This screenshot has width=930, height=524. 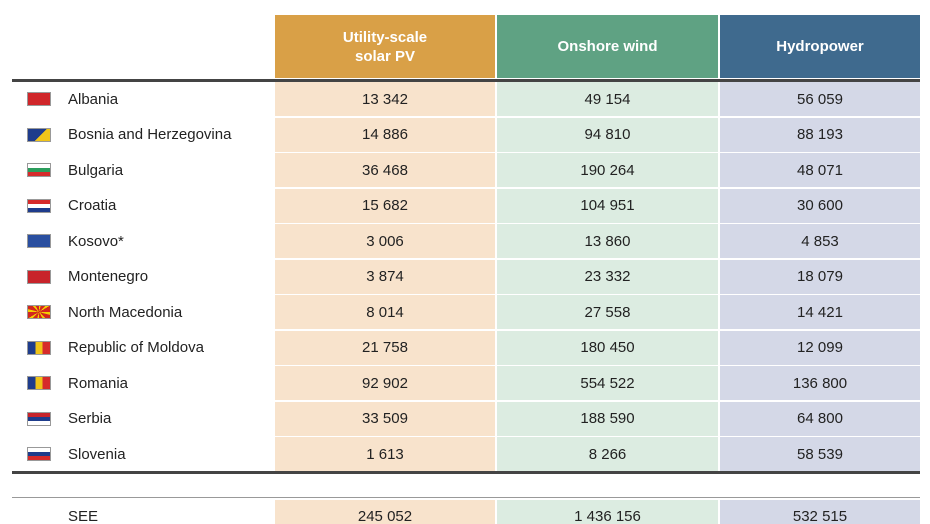 What do you see at coordinates (150, 134) in the screenshot?
I see `row-label: Bosnia and Herzegovina` at bounding box center [150, 134].